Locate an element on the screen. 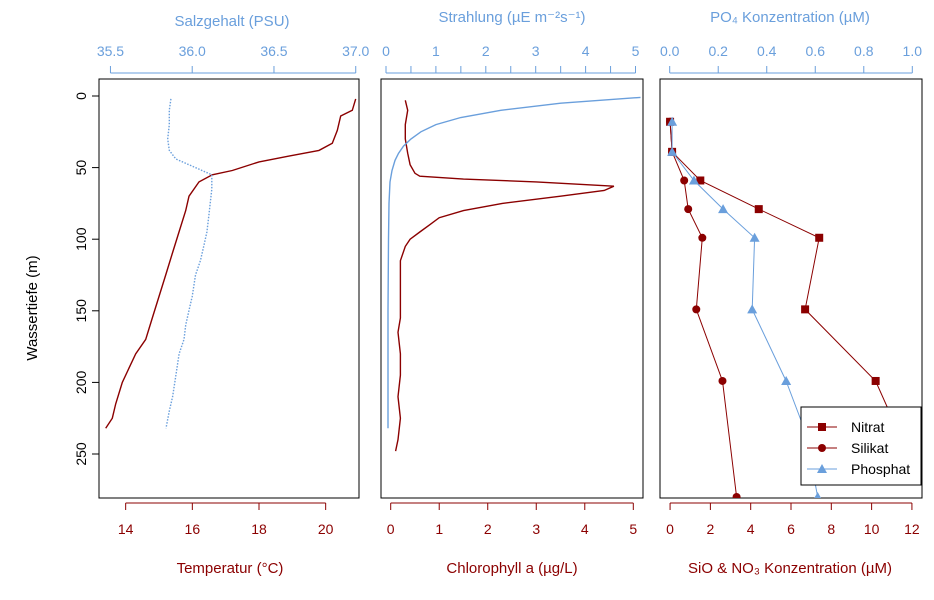 The image size is (934, 600). top-axis-title: Salzgehalt (PSU) is located at coordinates (231, 21).